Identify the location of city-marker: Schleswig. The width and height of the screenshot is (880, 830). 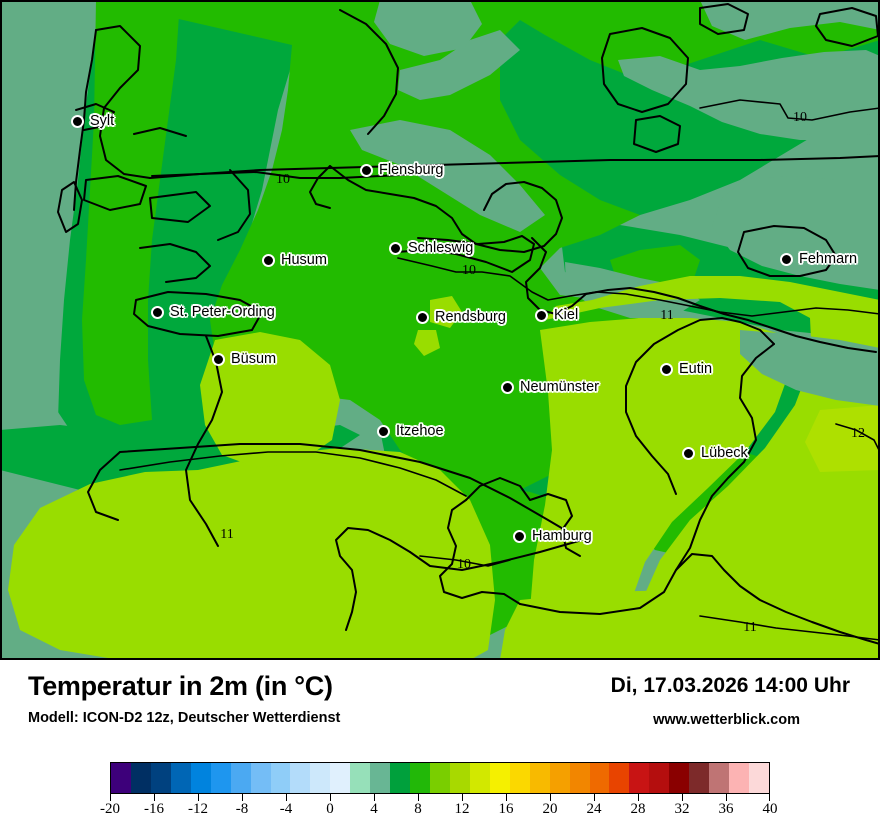
(431, 248).